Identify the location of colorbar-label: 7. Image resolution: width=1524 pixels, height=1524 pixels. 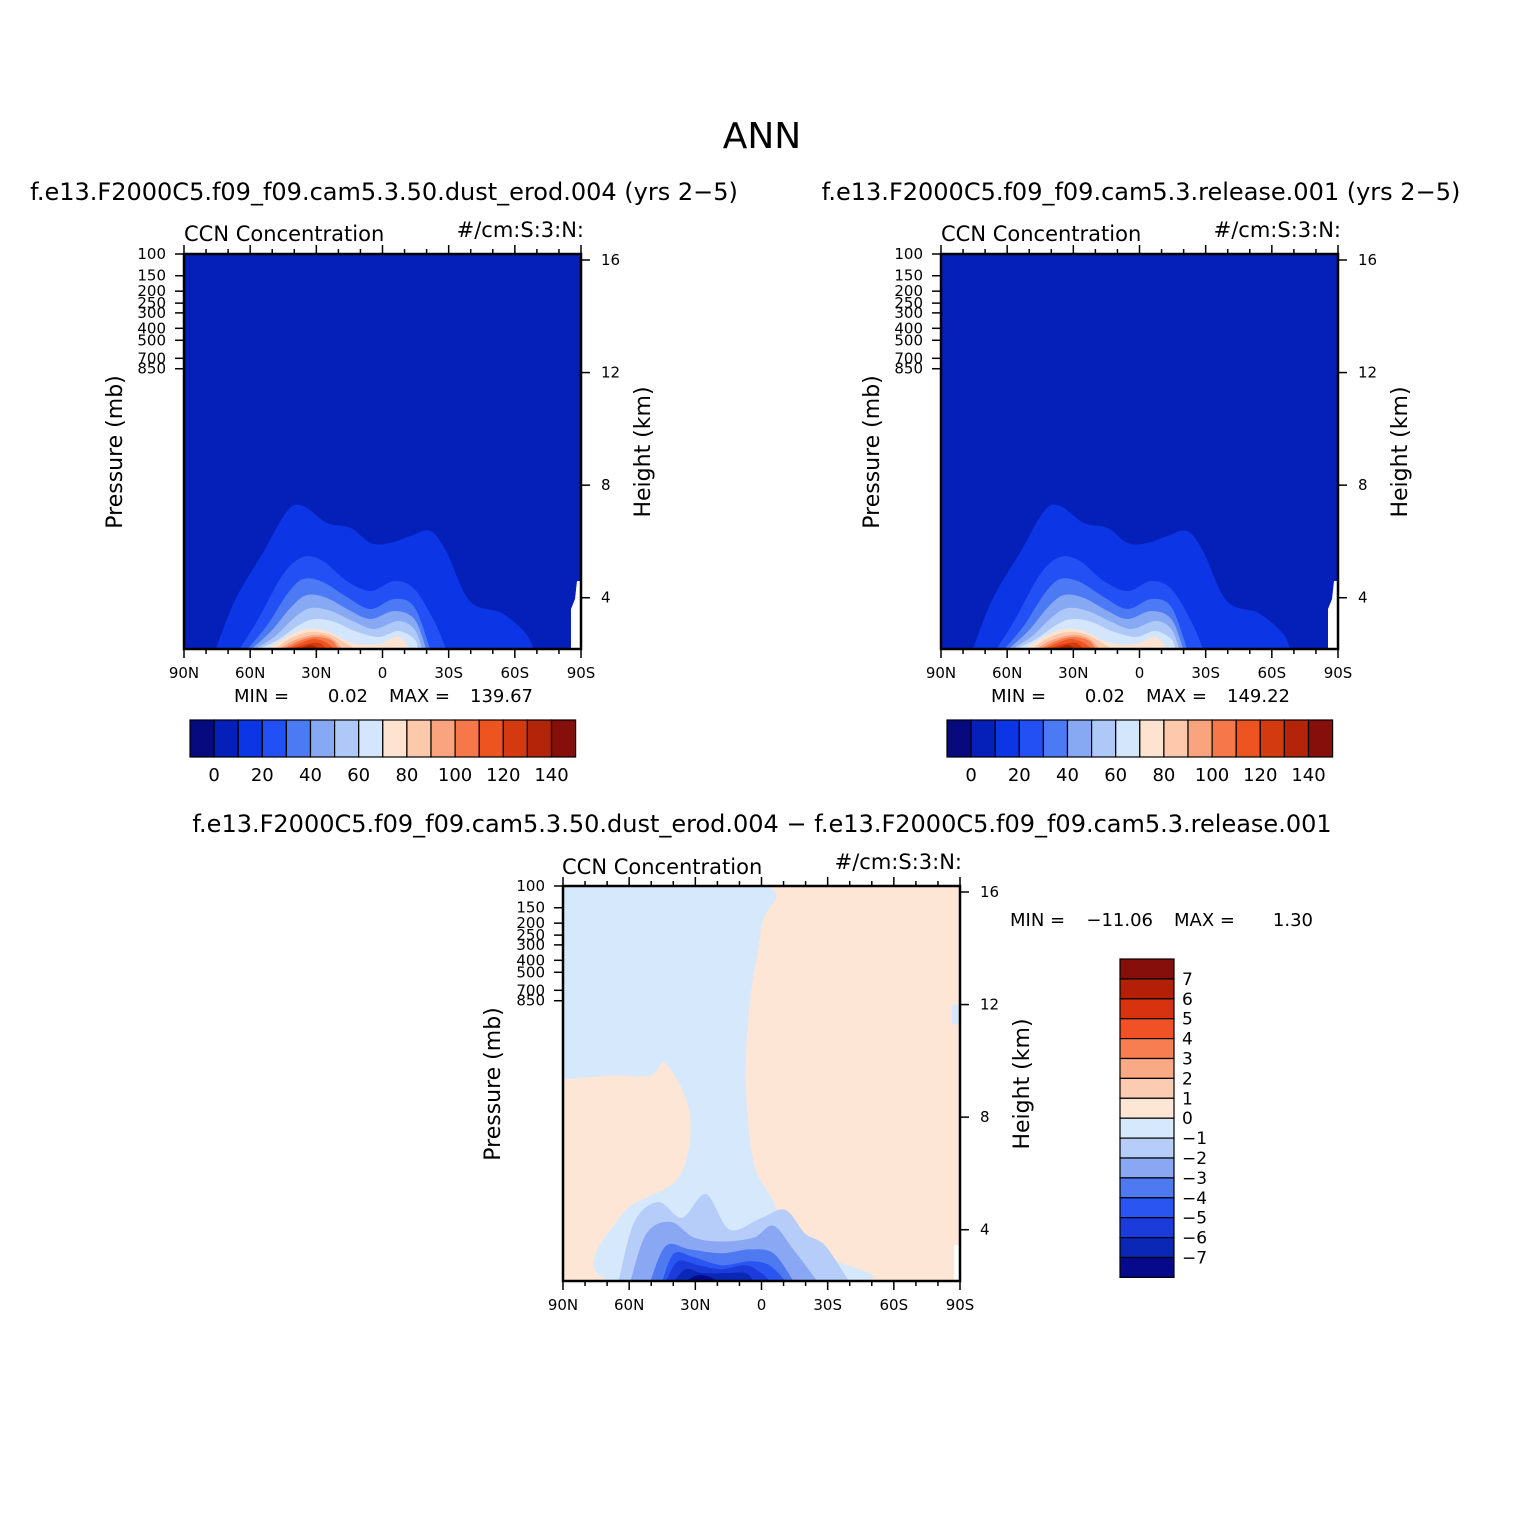
(1187, 980).